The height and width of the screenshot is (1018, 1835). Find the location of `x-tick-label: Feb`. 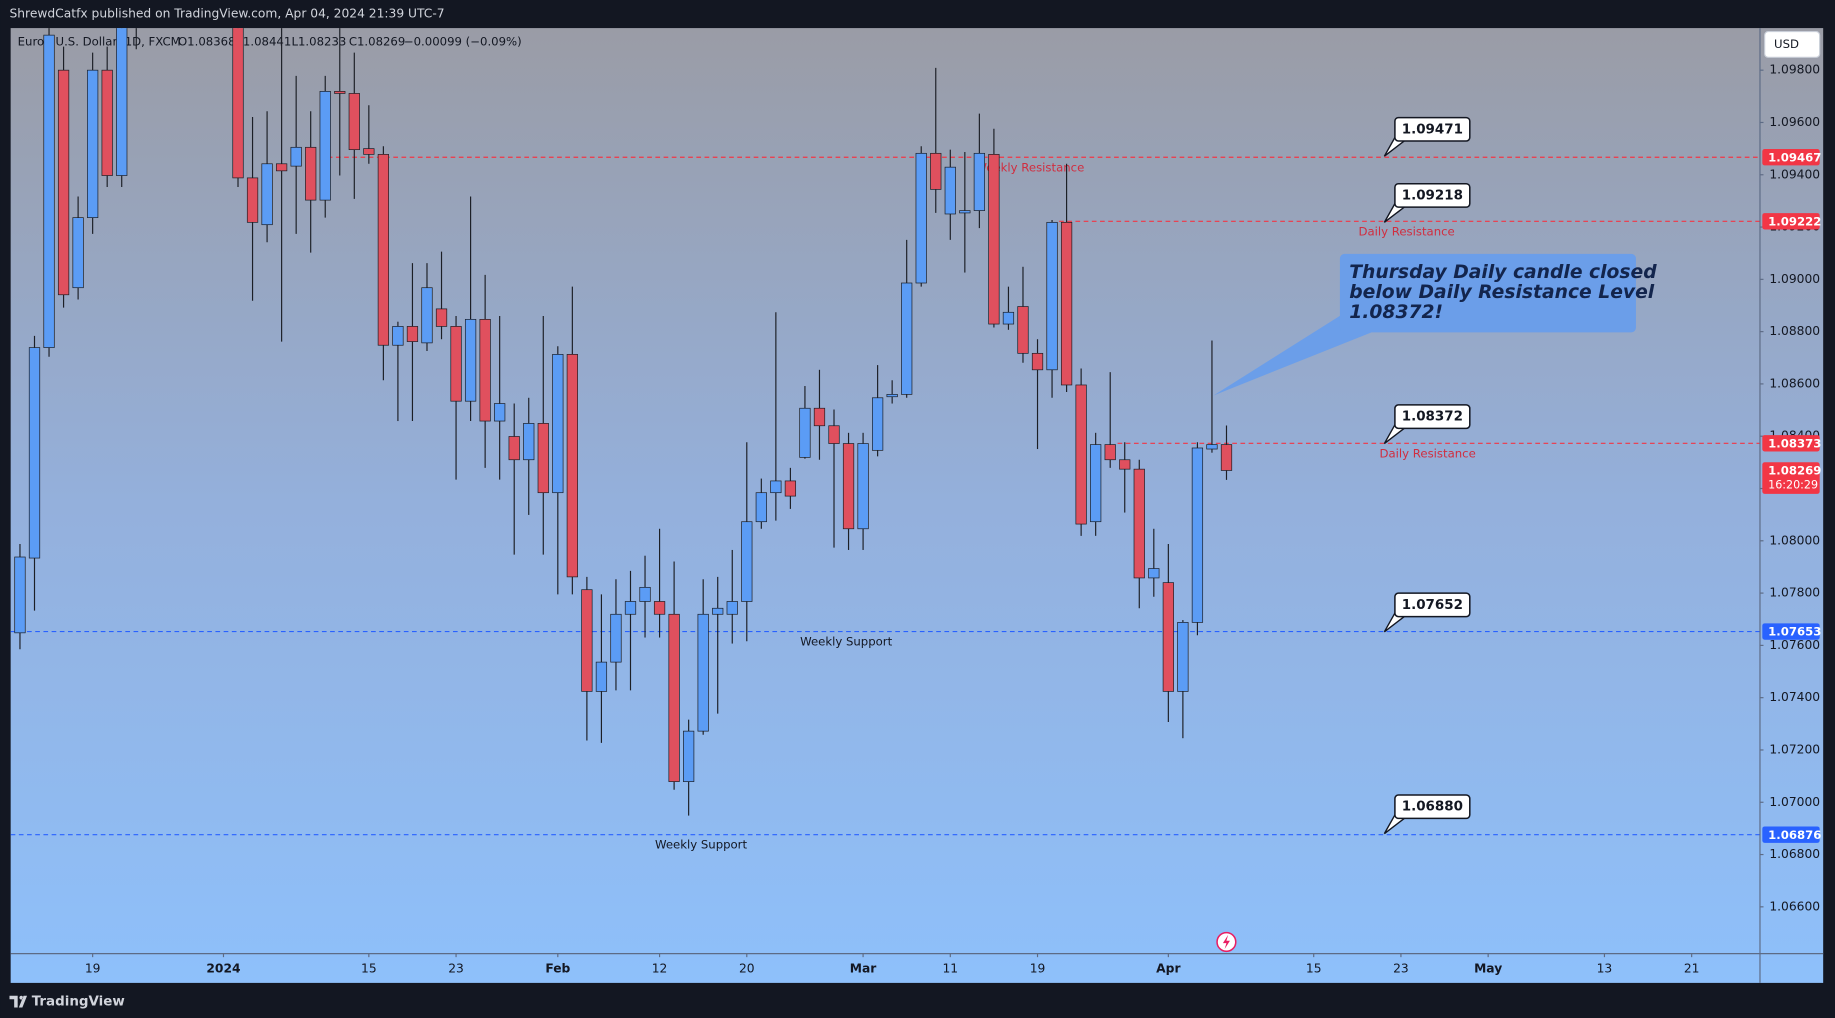

x-tick-label: Feb is located at coordinates (557, 968).